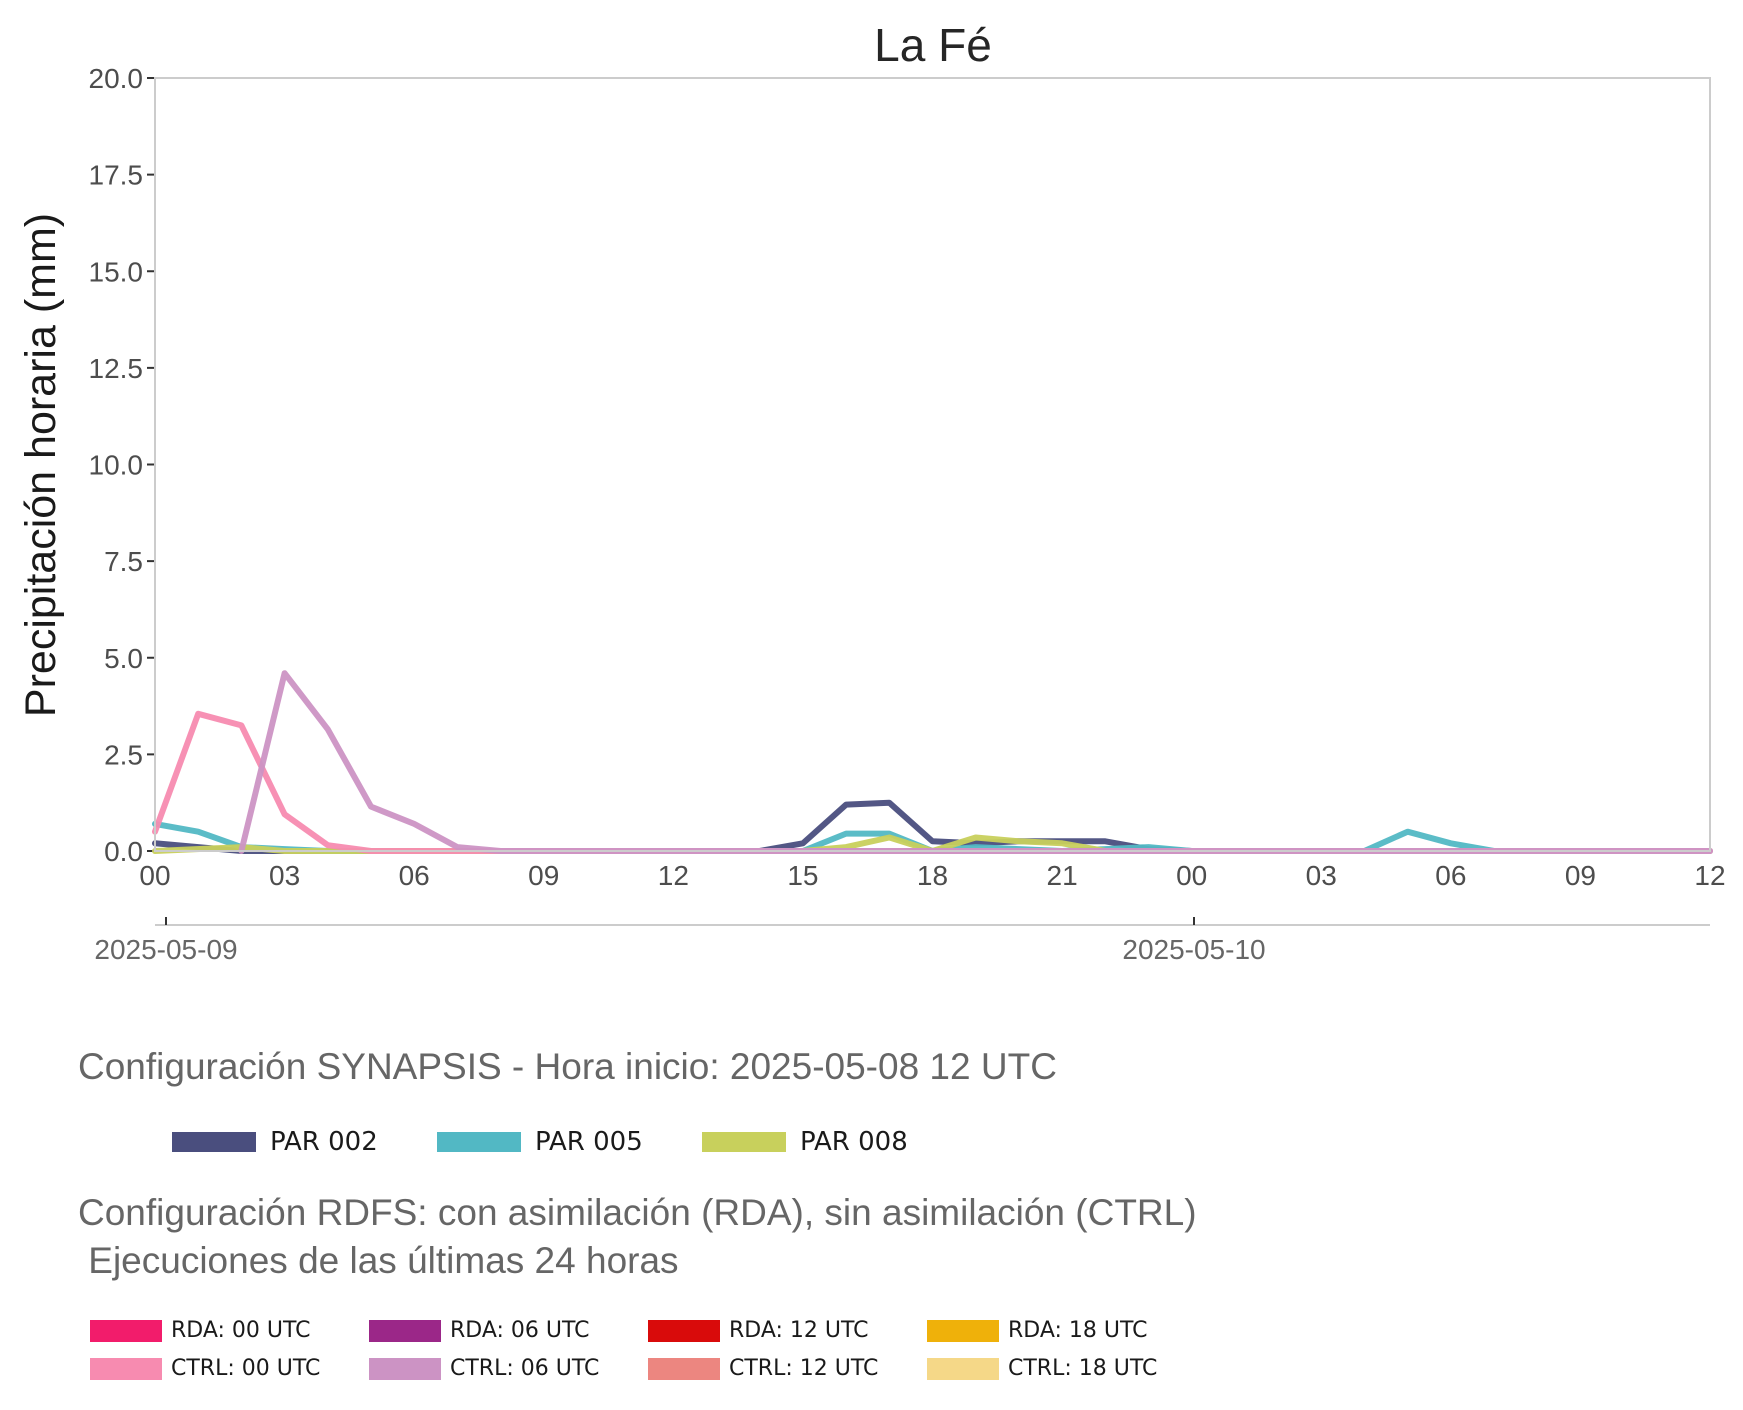  I want to click on y-axis-label: Precipitación horaria (mm), so click(41, 465).